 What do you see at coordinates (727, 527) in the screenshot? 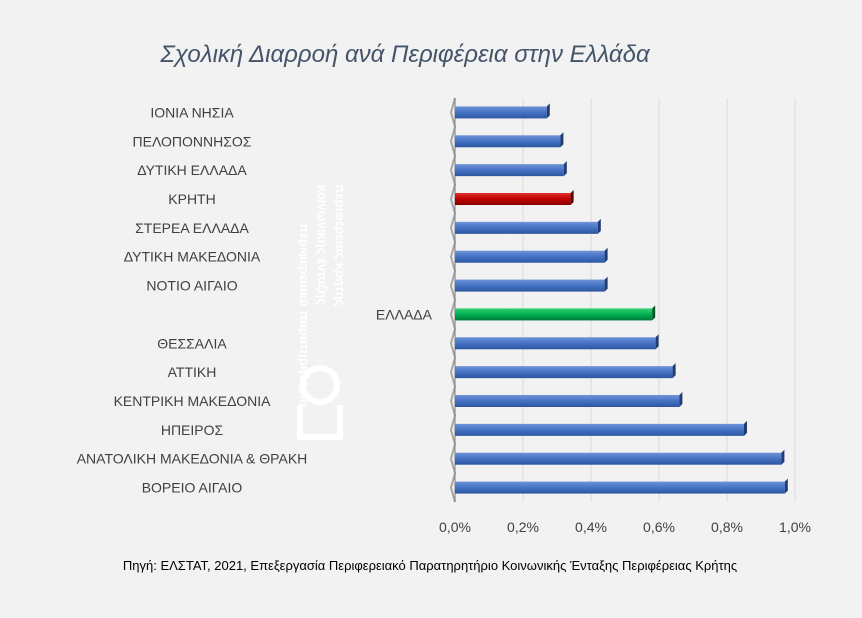
I see `x-tick-label: 0,8%` at bounding box center [727, 527].